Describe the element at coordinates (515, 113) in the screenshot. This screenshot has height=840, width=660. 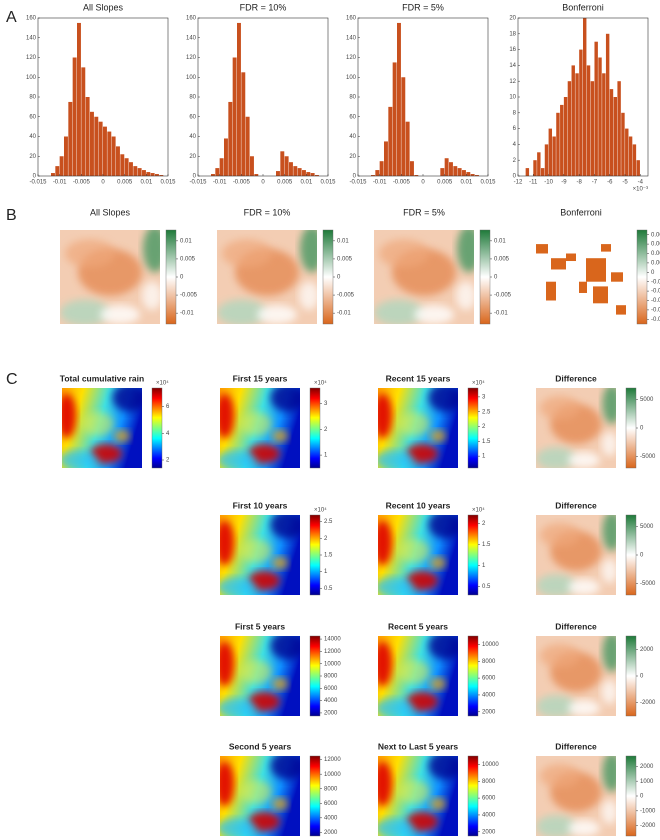
I see `y-tick-label: 8` at that location.